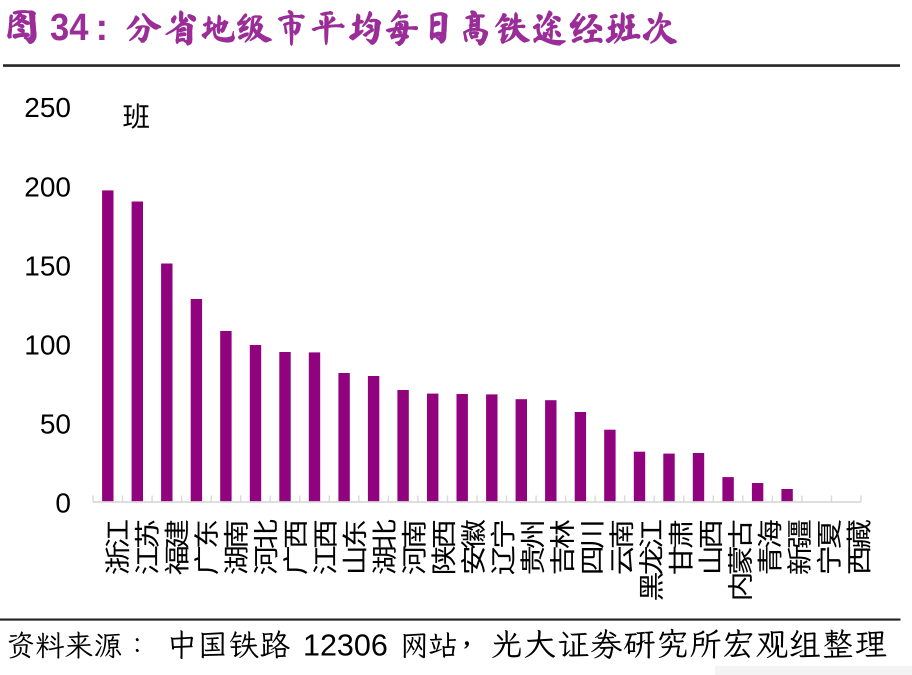 Image resolution: width=912 pixels, height=675 pixels. Describe the element at coordinates (69, 28) in the screenshot. I see `svg-text: 34` at that location.